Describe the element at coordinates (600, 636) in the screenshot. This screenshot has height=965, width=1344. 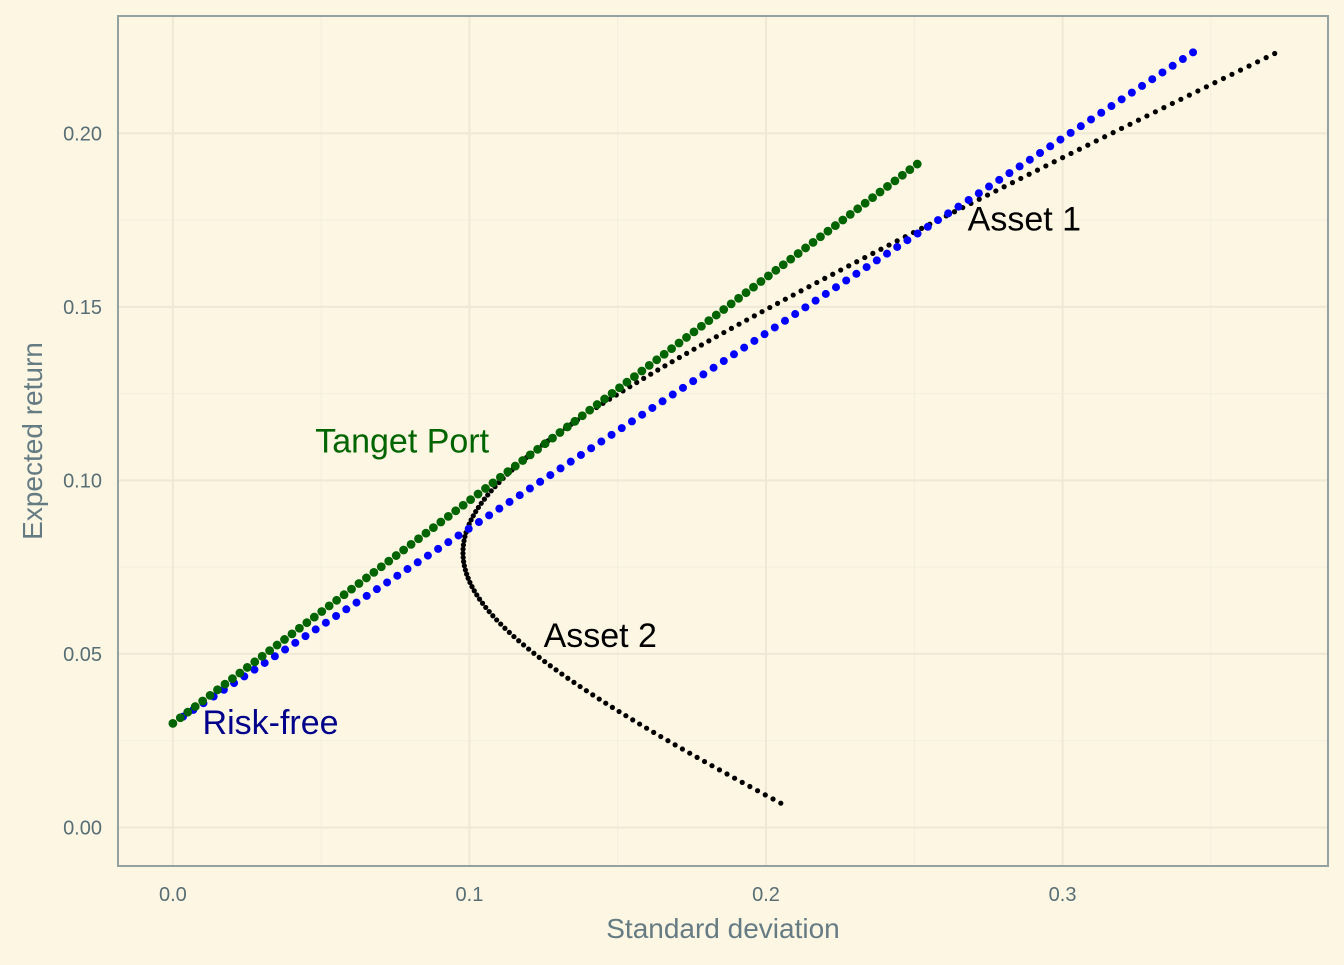
I see `annotation-asset-2: Asset 2` at that location.